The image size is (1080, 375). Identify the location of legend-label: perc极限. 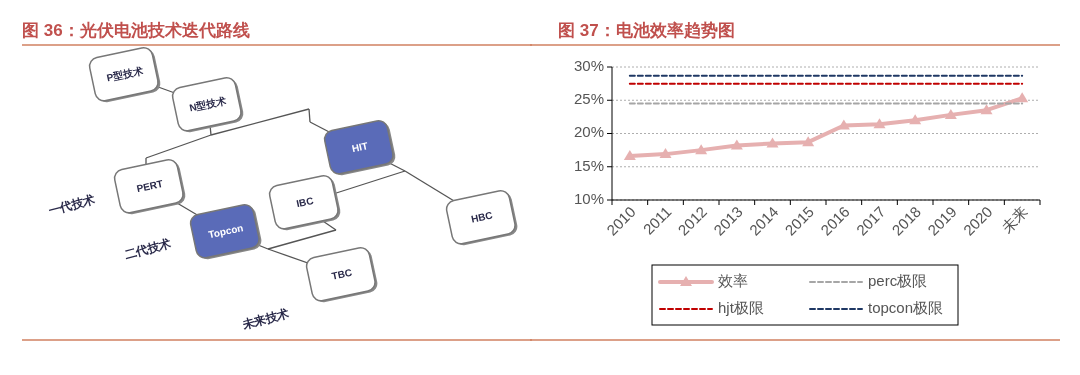
(898, 280).